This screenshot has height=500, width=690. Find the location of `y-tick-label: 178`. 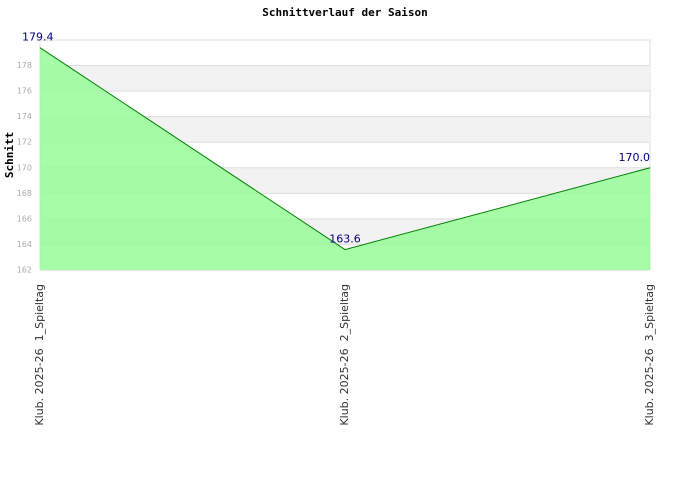

y-tick-label: 178 is located at coordinates (24, 65).